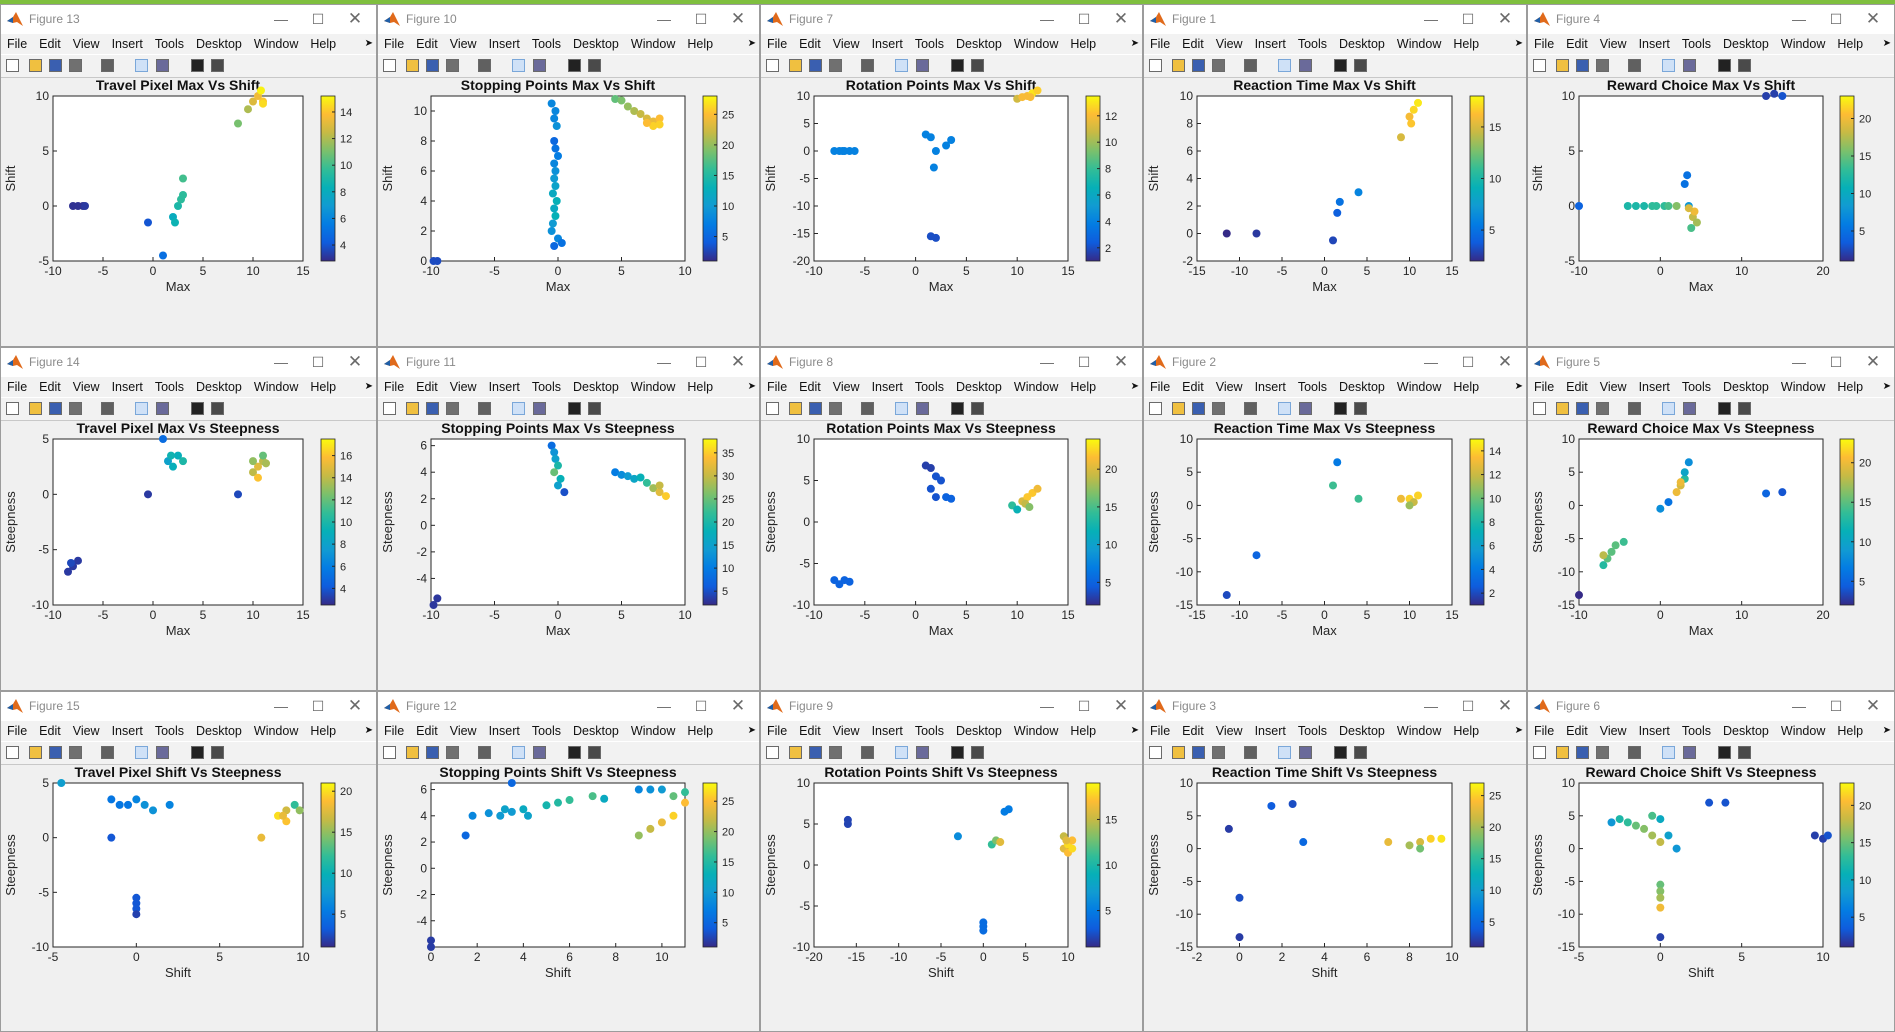 This screenshot has height=1032, width=1895. Describe the element at coordinates (1711, 706) in the screenshot. I see `window-title-bar: Figure 6 — ☐ ✕` at that location.